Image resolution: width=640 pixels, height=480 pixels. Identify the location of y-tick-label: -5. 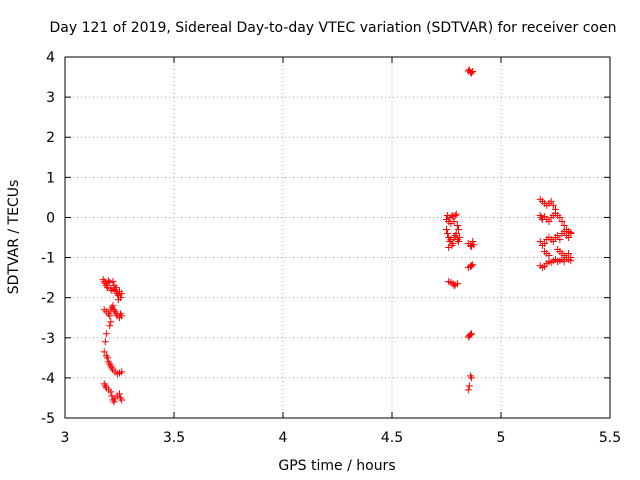
(48, 419).